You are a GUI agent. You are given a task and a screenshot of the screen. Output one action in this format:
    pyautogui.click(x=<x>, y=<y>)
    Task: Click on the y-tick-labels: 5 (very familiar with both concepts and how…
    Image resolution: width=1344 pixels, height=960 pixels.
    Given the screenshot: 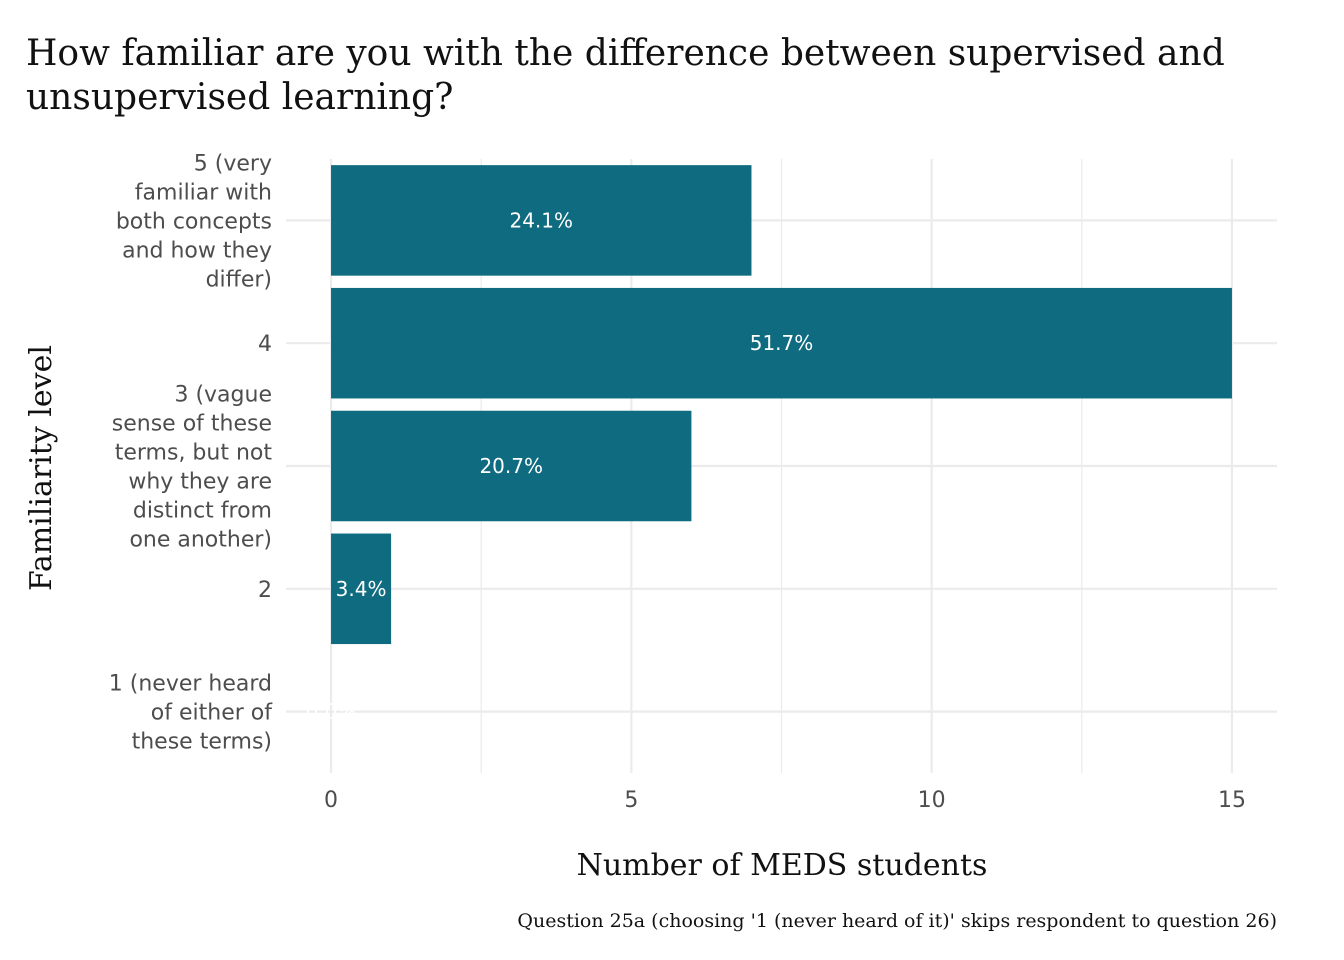 What is the action you would take?
    pyautogui.click(x=191, y=452)
    